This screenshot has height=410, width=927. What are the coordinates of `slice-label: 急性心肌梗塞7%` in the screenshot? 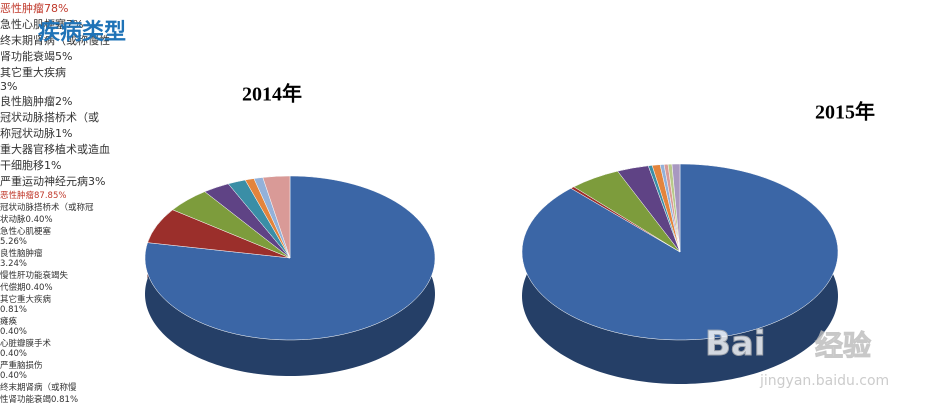 It's located at (45, 24).